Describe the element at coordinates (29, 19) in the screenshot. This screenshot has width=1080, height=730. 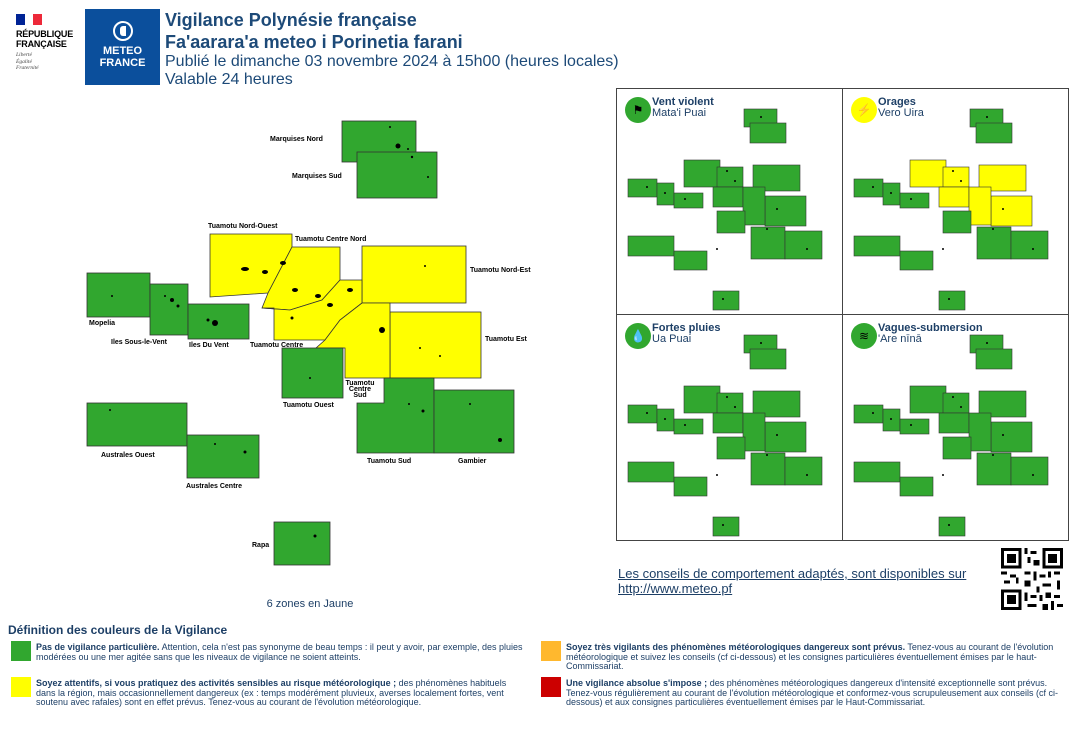
I see `french-flag-icon` at that location.